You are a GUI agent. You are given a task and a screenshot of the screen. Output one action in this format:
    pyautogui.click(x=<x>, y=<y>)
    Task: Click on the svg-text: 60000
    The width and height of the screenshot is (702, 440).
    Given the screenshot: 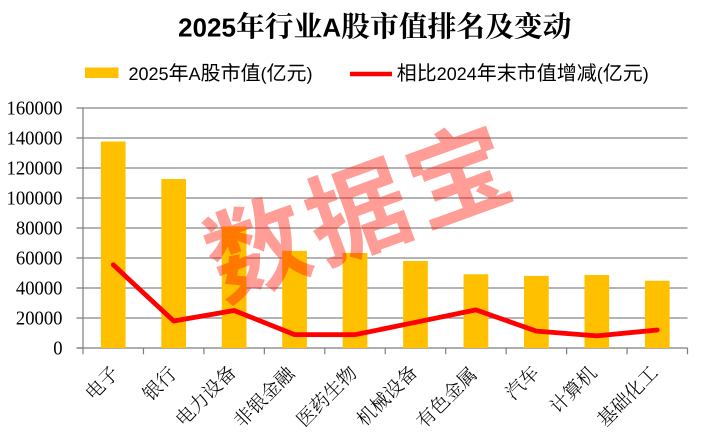 What is the action you would take?
    pyautogui.click(x=39, y=259)
    